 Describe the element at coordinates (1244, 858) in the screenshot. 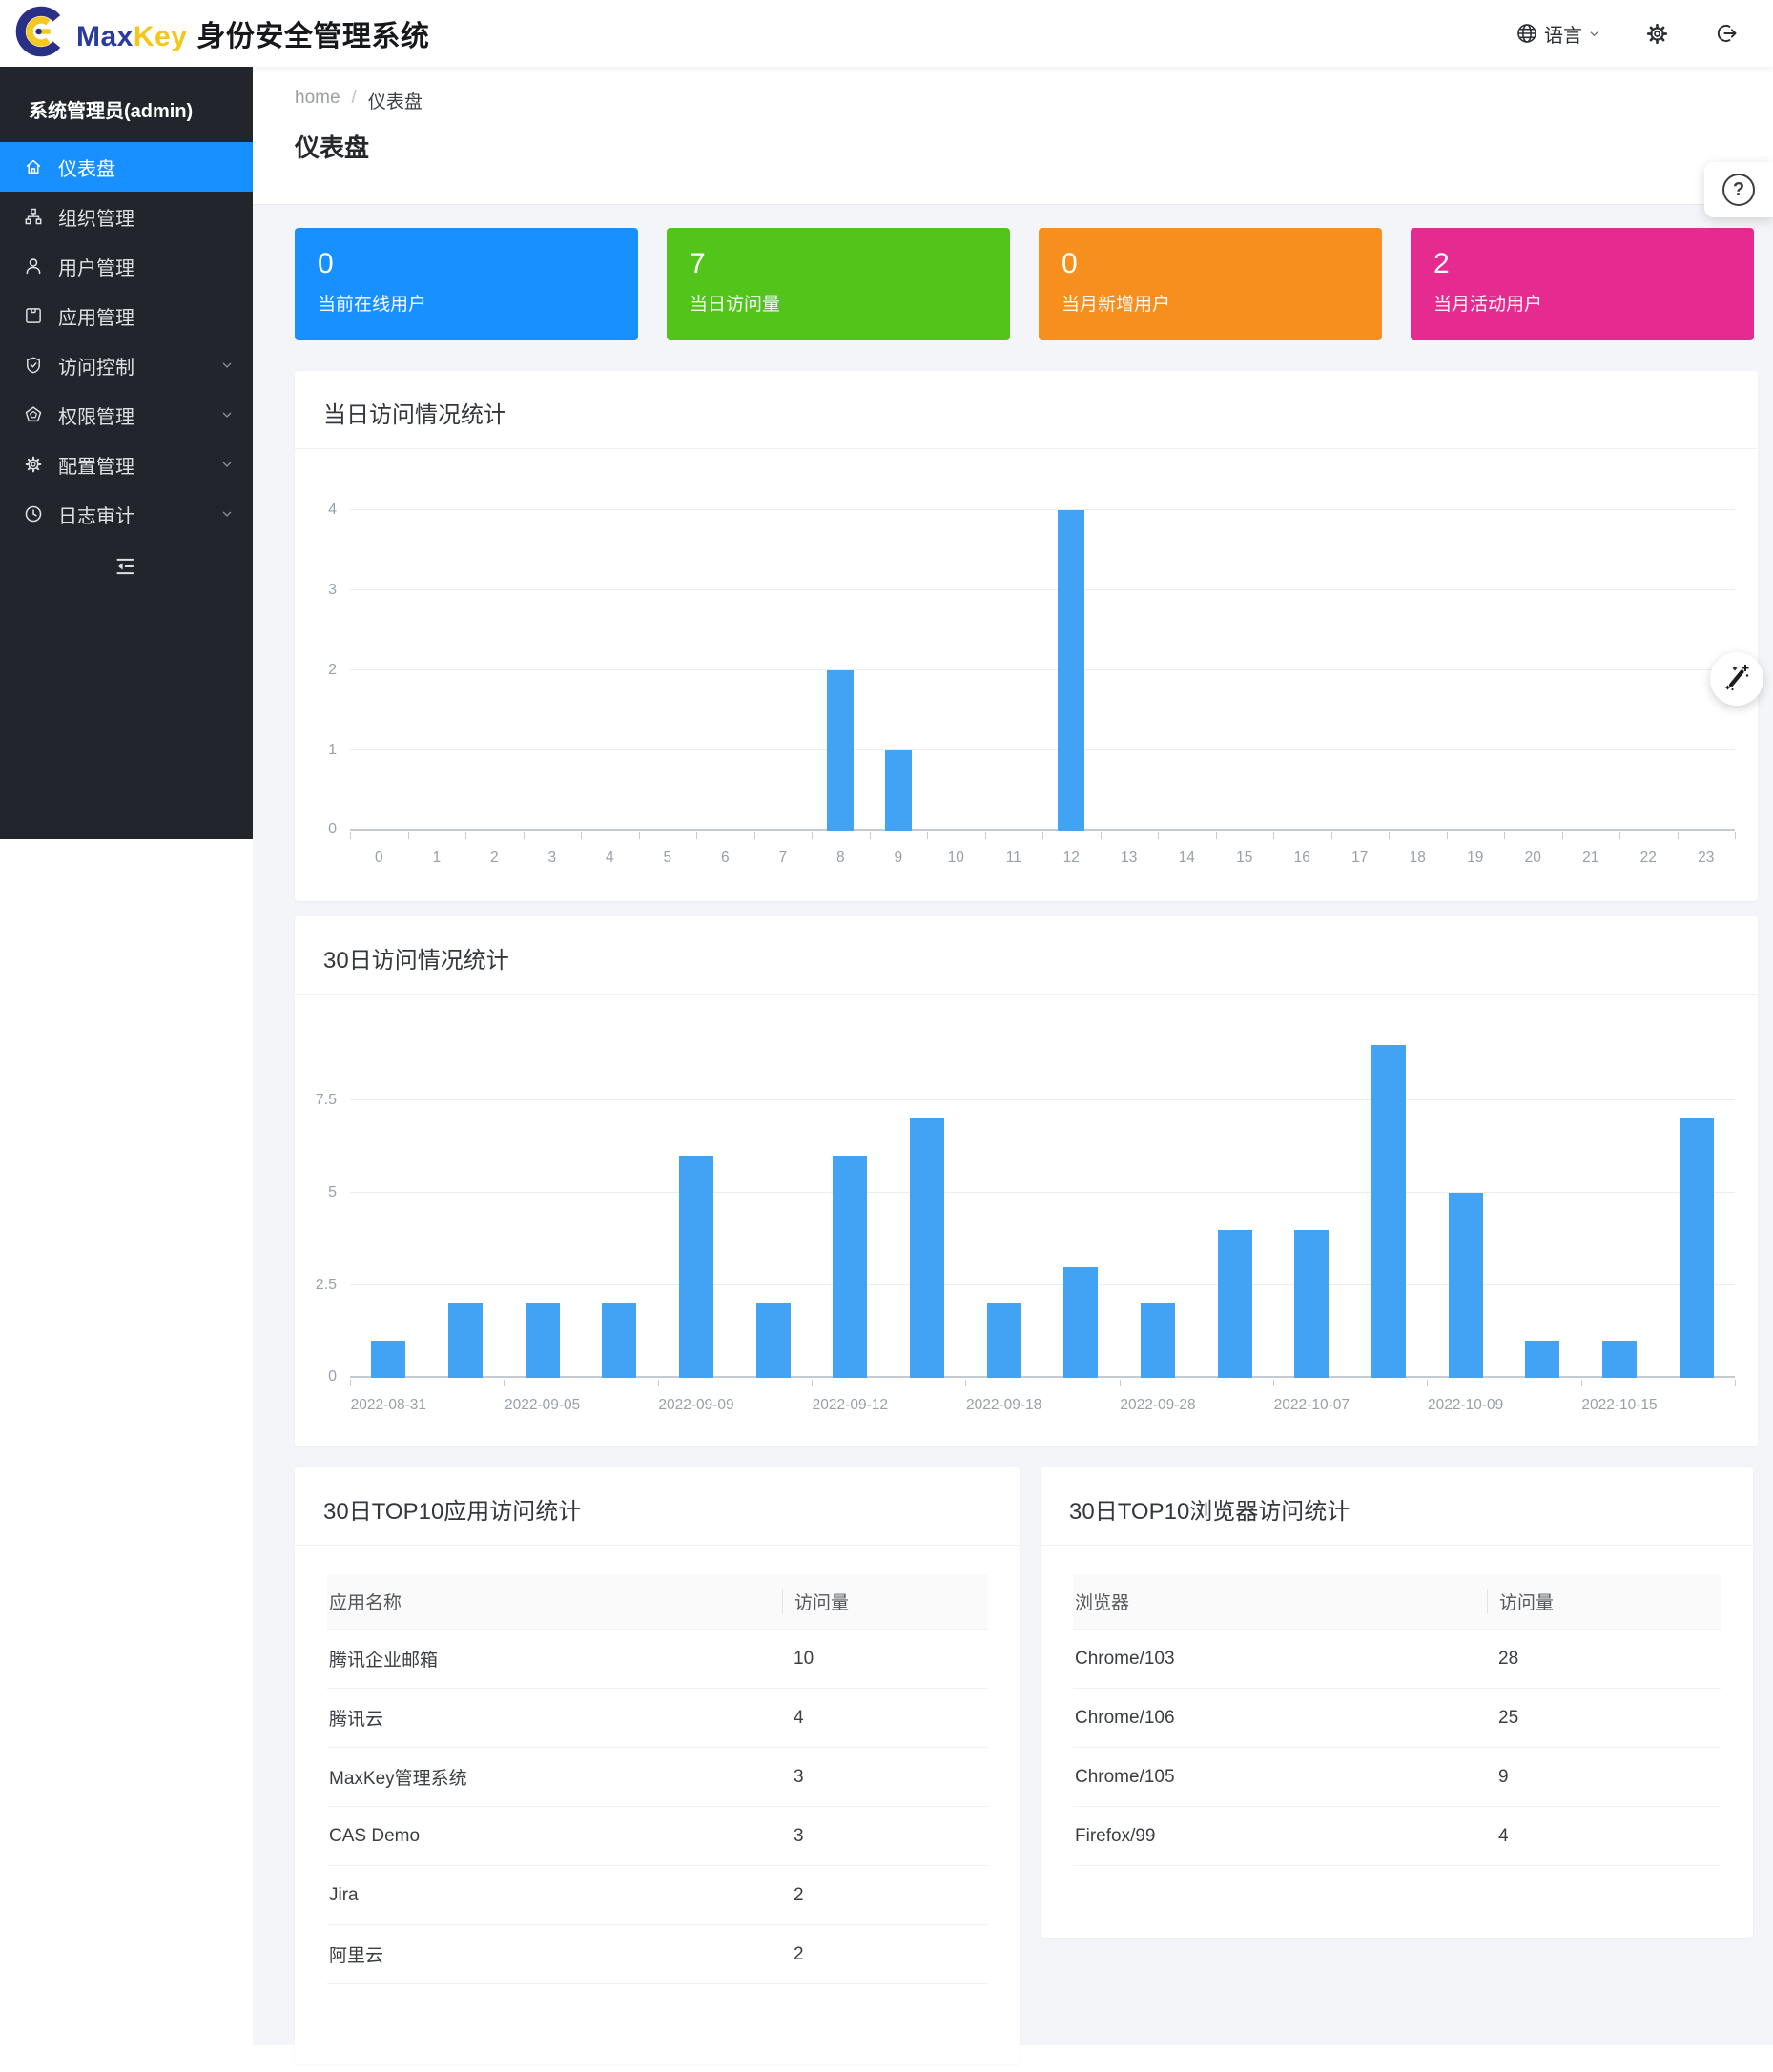

I see `x-axis-label: 15` at that location.